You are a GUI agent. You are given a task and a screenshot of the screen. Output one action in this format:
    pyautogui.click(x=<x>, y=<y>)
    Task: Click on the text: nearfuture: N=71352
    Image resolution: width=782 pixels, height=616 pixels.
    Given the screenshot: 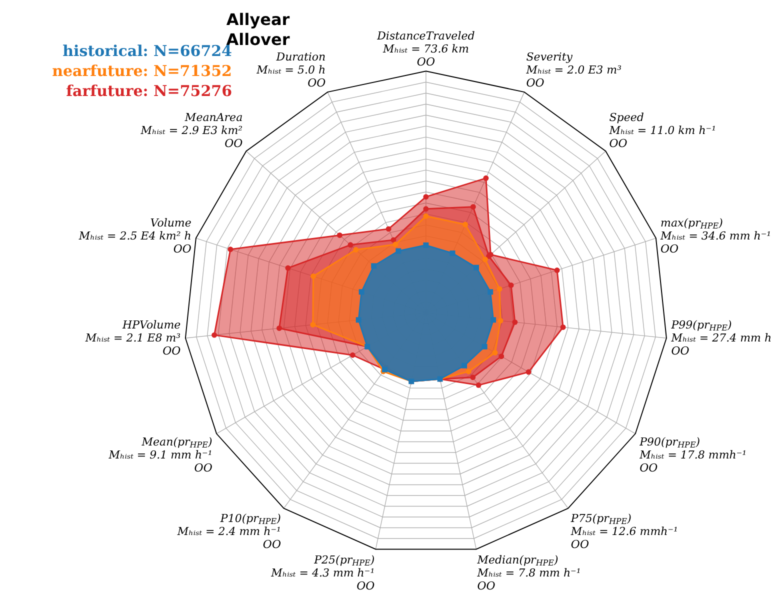 What is the action you would take?
    pyautogui.click(x=142, y=71)
    